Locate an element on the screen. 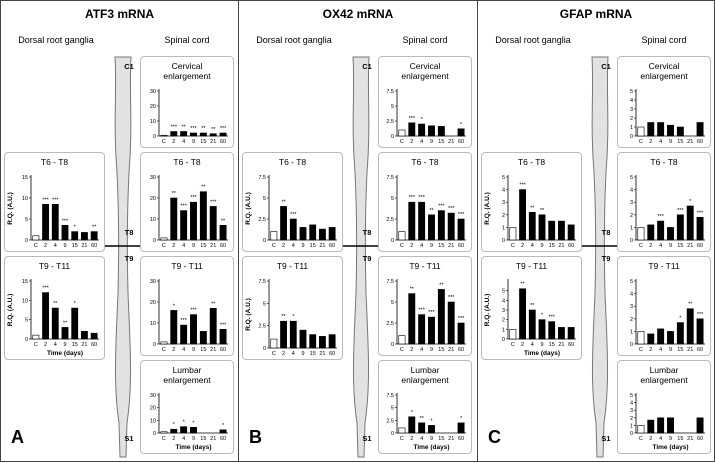  drg-heading: Dorsal root ganglia is located at coordinates (294, 40).